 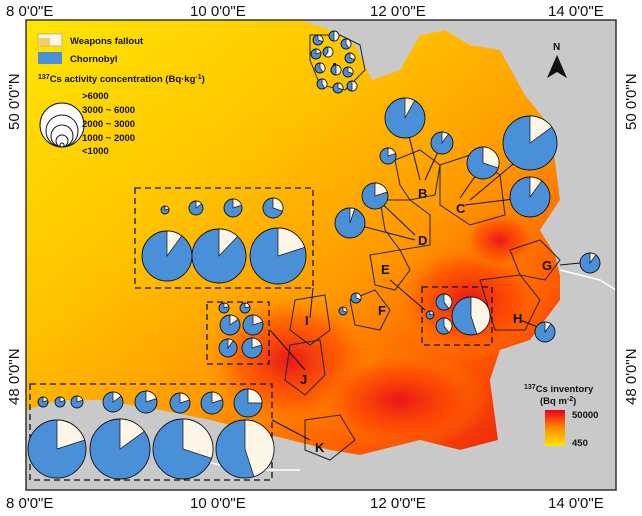 I want to click on tick-bottom-14e: 14 0'0"E, so click(x=576, y=503).